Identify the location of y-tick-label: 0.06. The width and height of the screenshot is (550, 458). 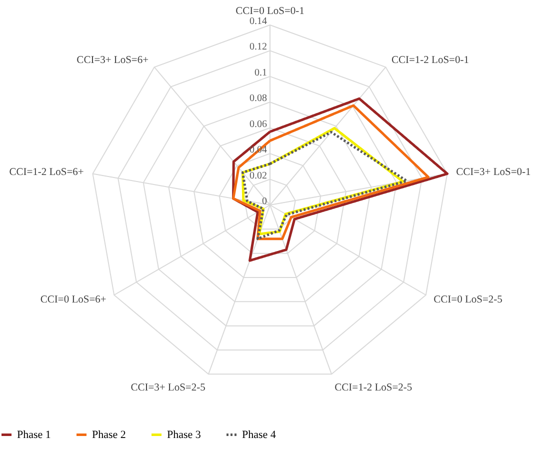
(258, 124).